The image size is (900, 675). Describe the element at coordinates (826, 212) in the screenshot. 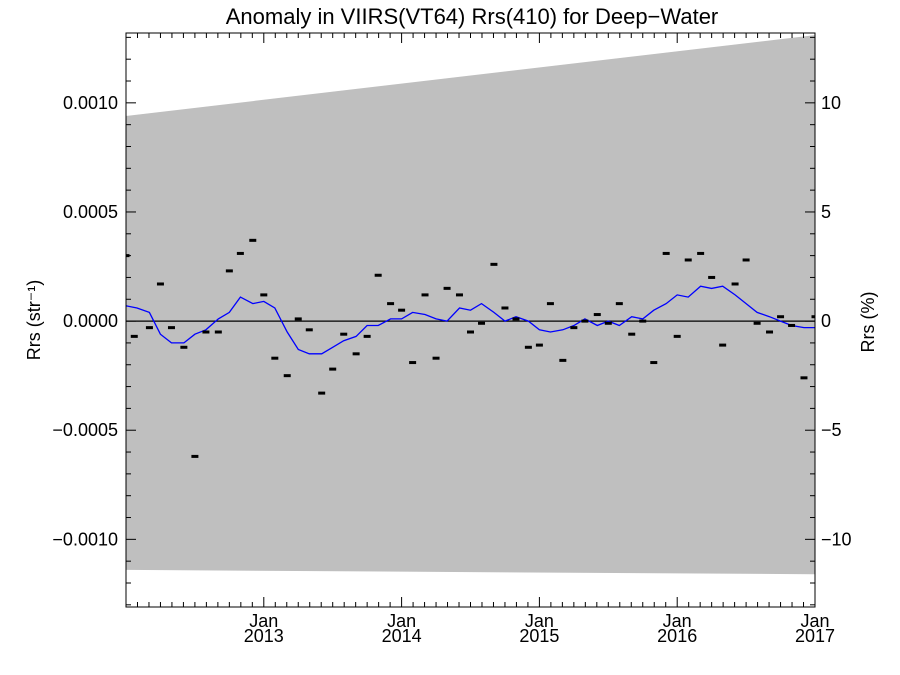

I see `y-tick-label-right: 5` at that location.